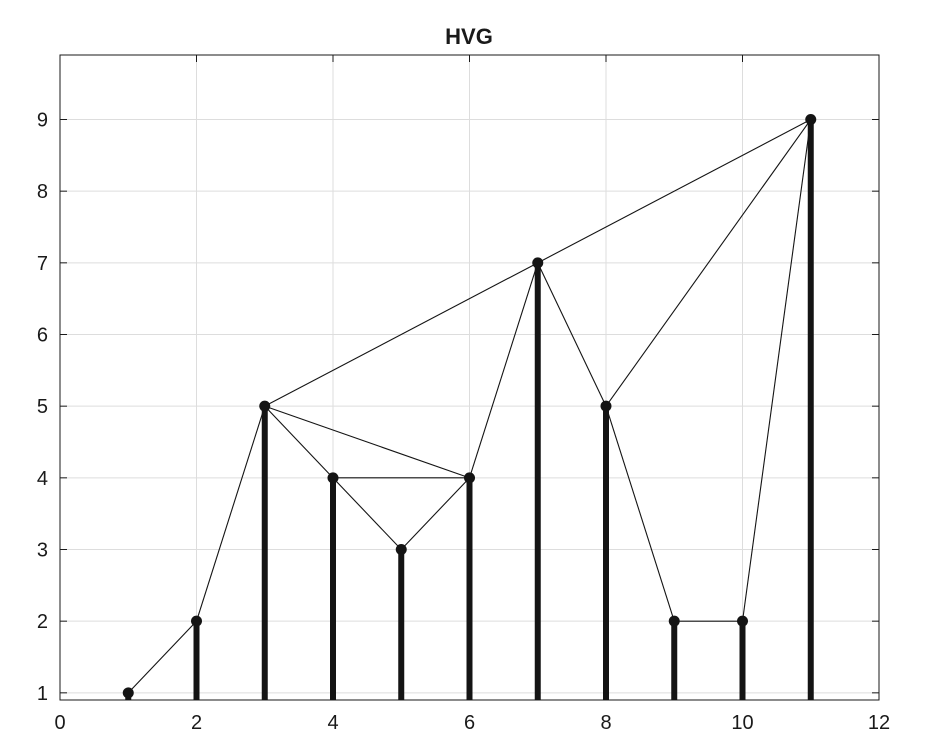 The height and width of the screenshot is (756, 926). Describe the element at coordinates (196, 723) in the screenshot. I see `x-tick-label: 2` at that location.